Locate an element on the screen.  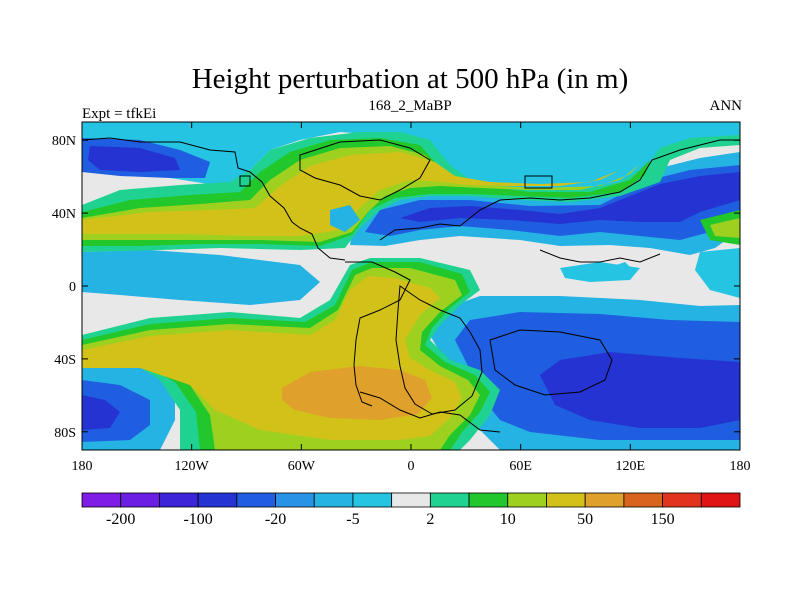
colorbar-label: 150 is located at coordinates (663, 519).